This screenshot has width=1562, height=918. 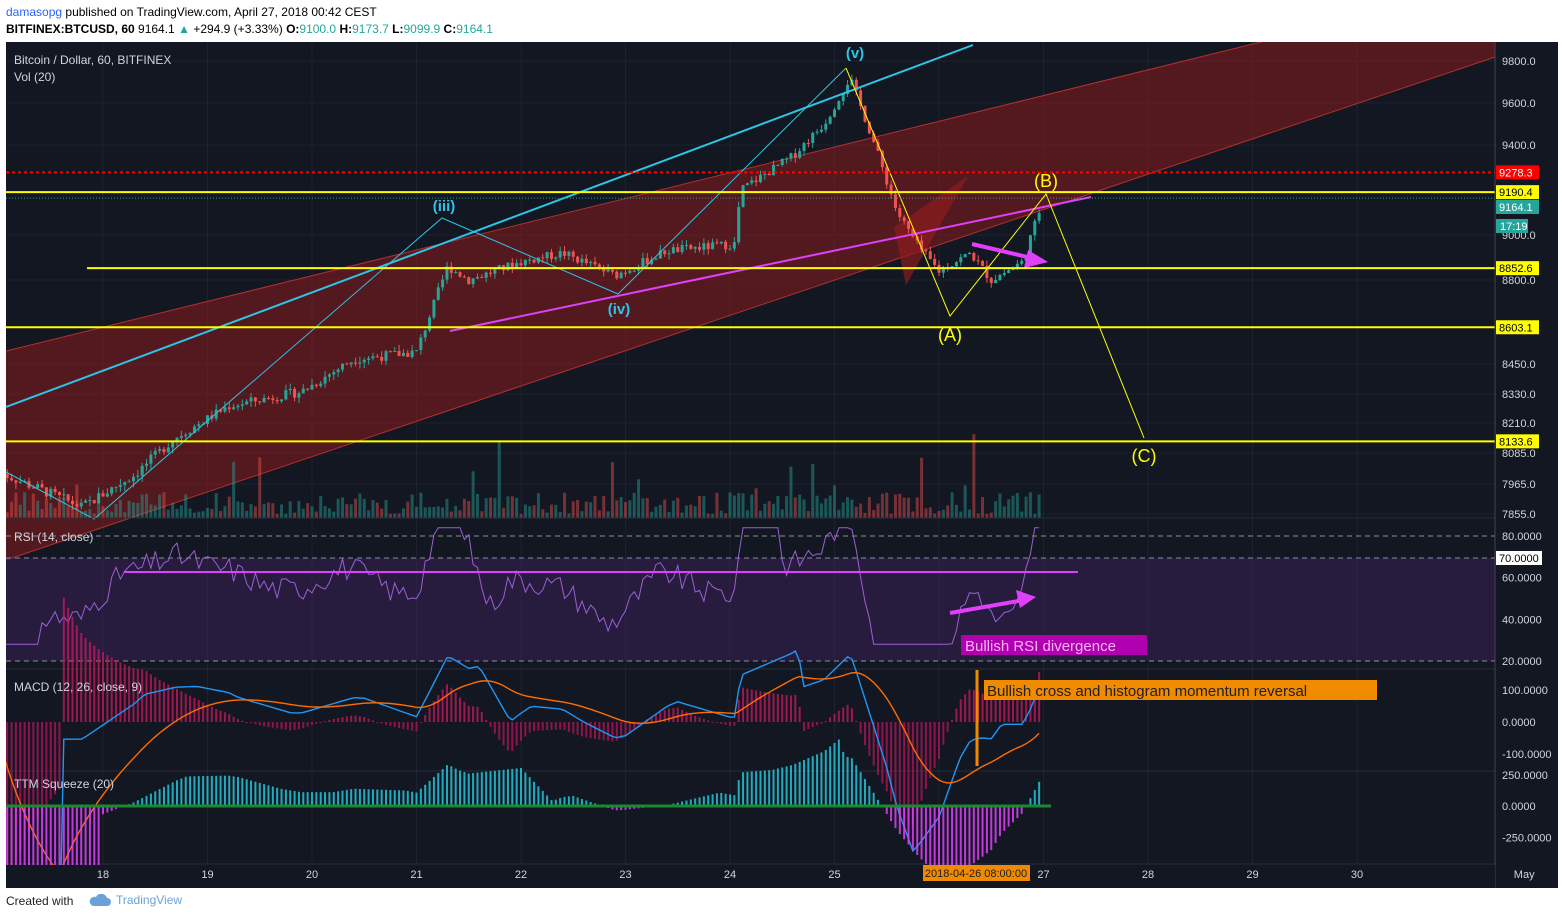 What do you see at coordinates (625, 875) in the screenshot?
I see `time-tick-label: 23` at bounding box center [625, 875].